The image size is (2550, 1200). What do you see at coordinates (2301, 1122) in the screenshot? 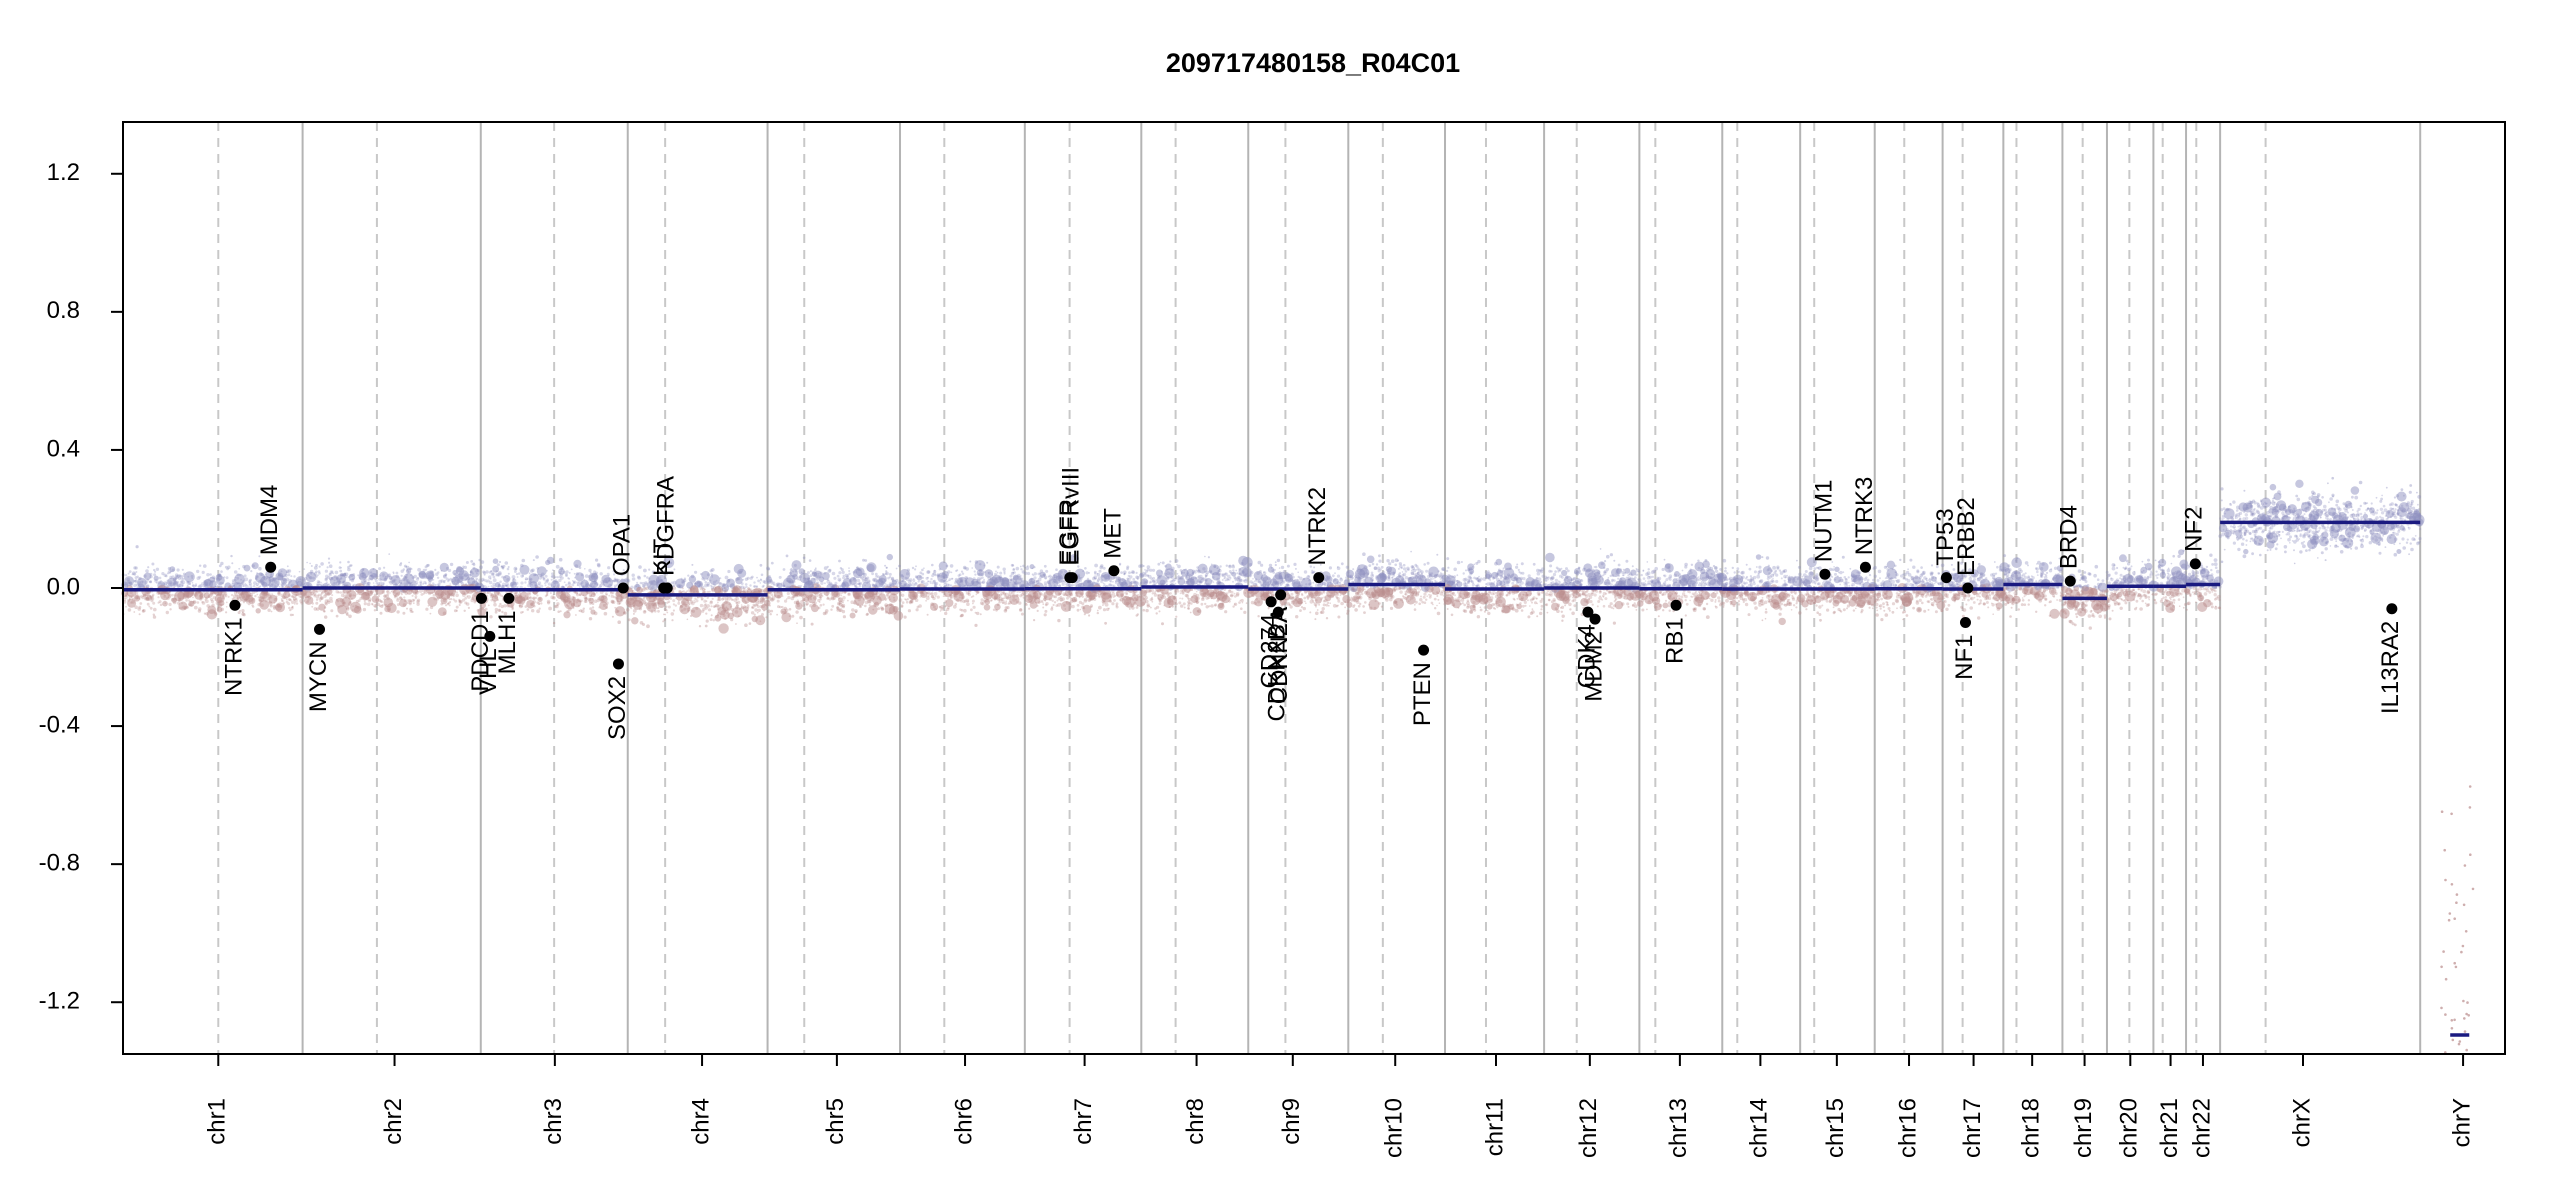
I see `x-tick-label: chrX` at bounding box center [2301, 1122].